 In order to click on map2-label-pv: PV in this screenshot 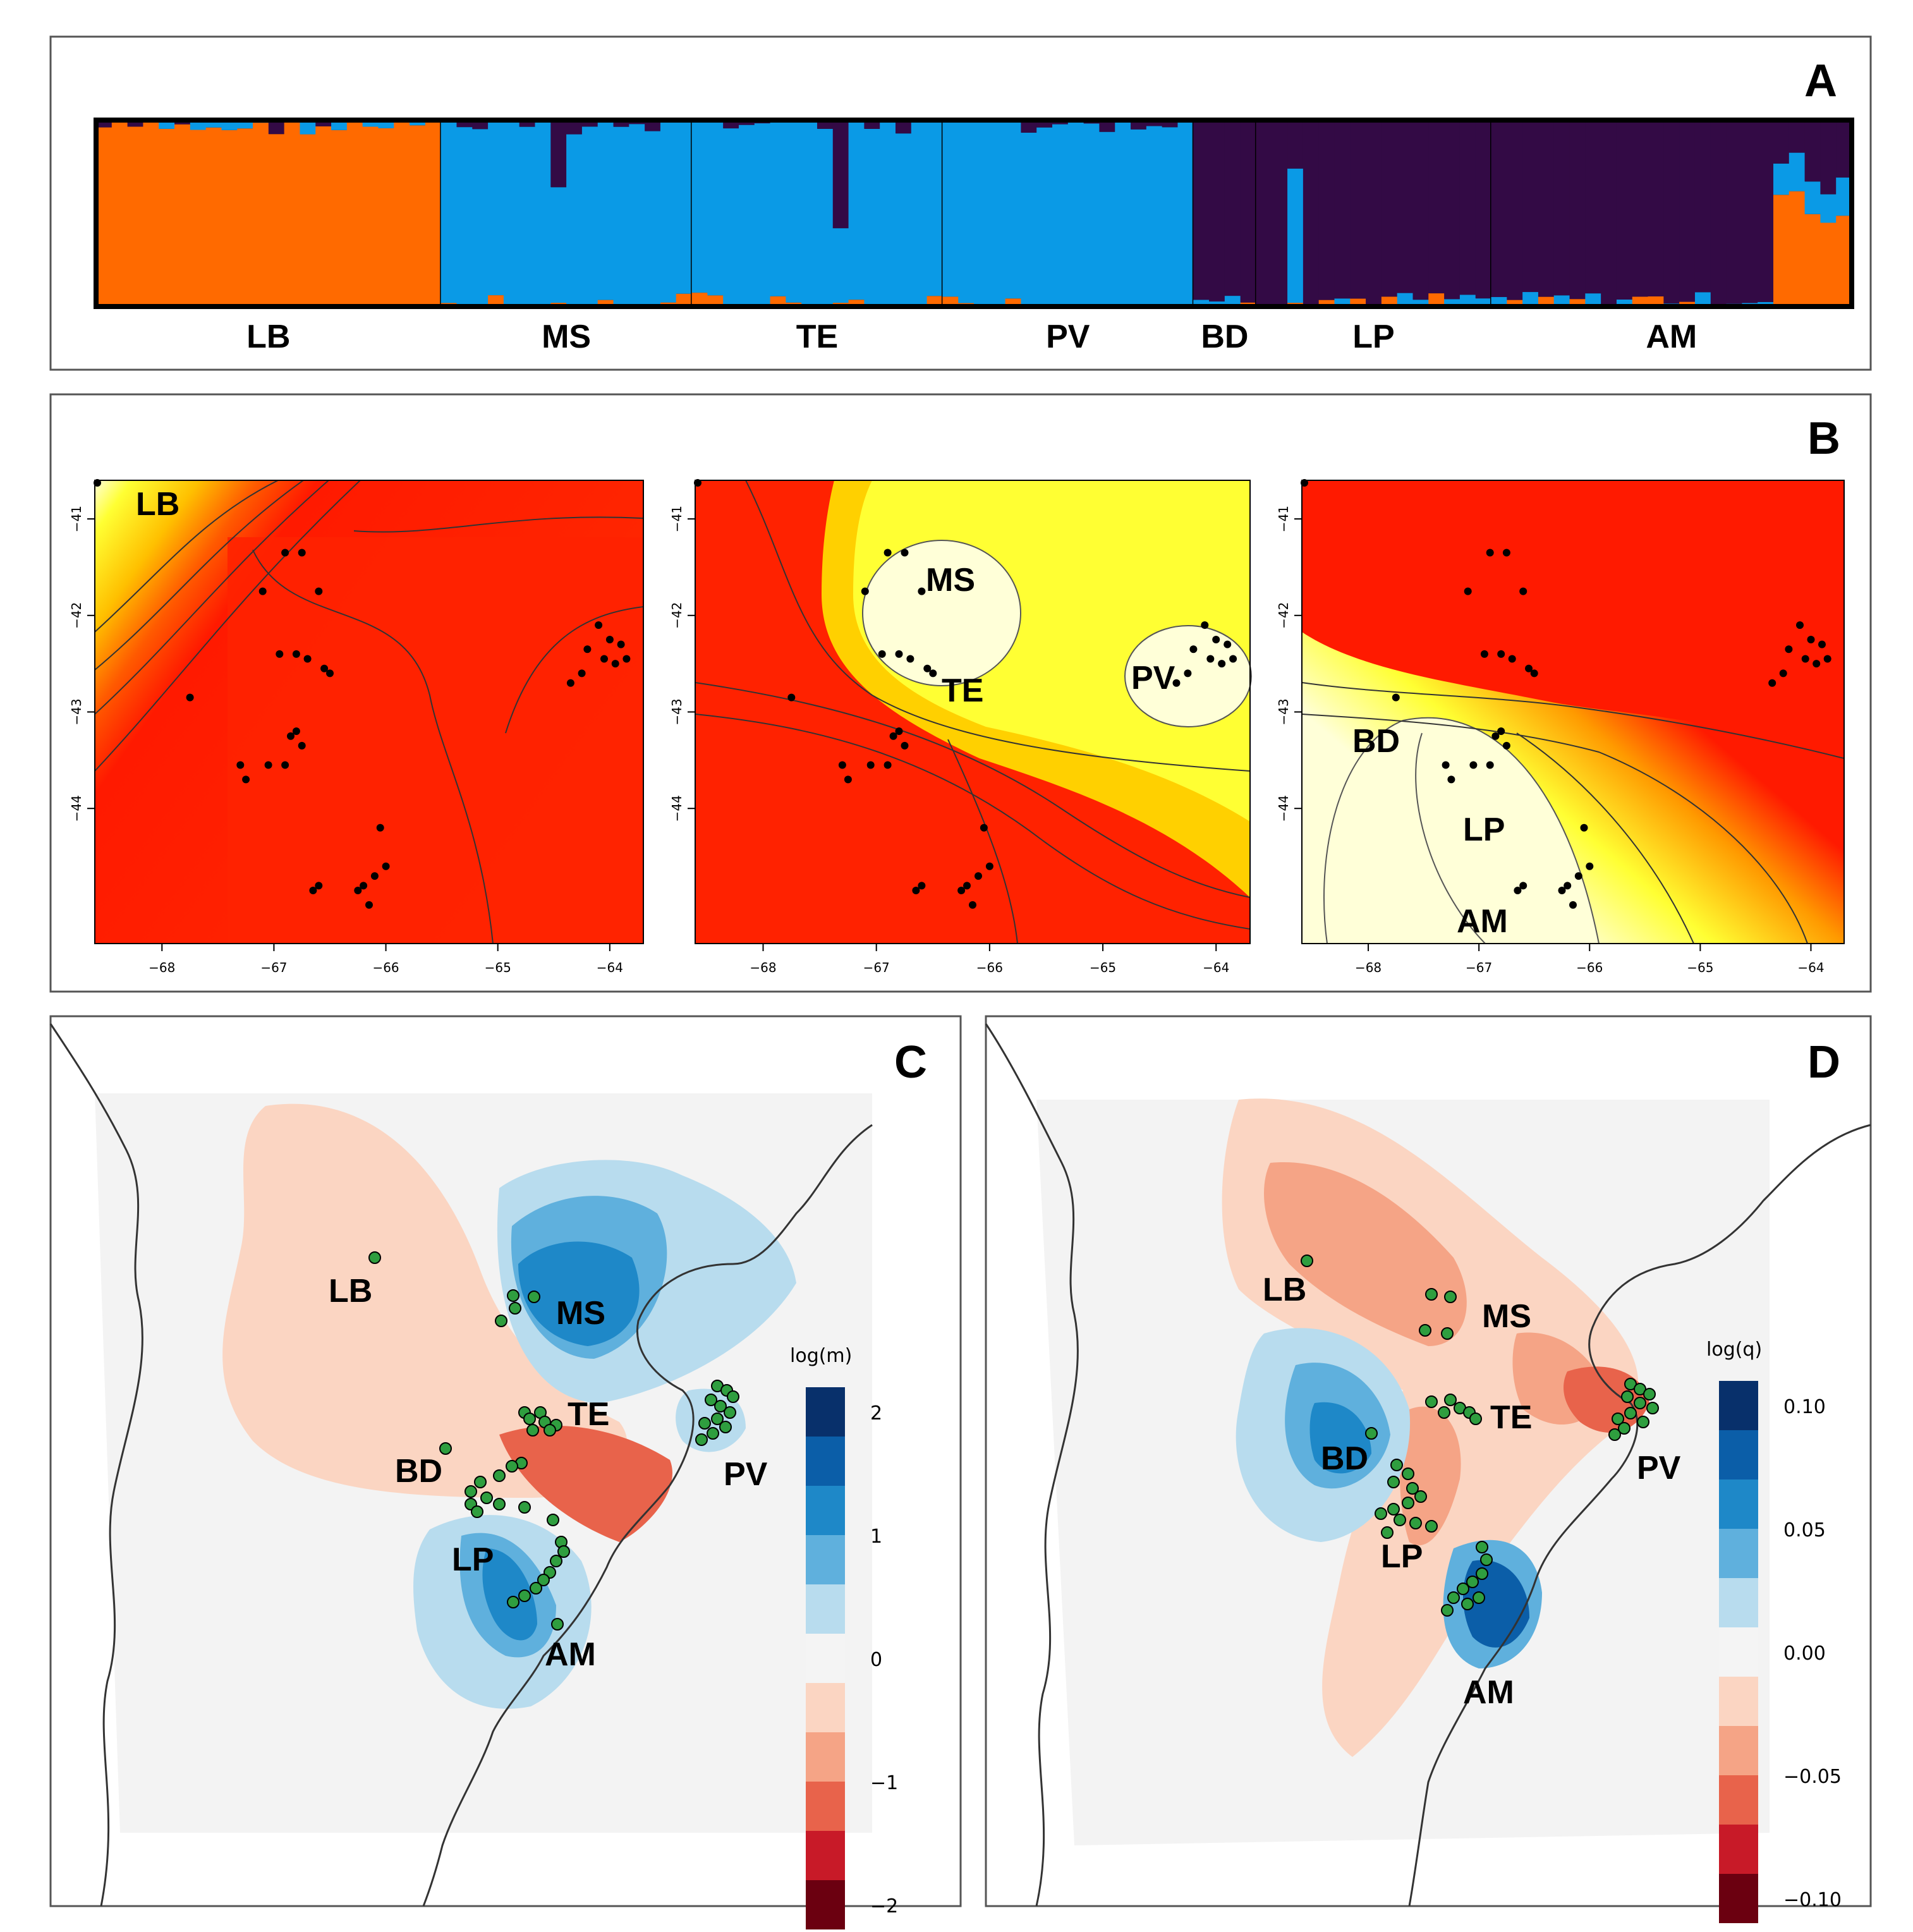, I will do `click(1153, 678)`.